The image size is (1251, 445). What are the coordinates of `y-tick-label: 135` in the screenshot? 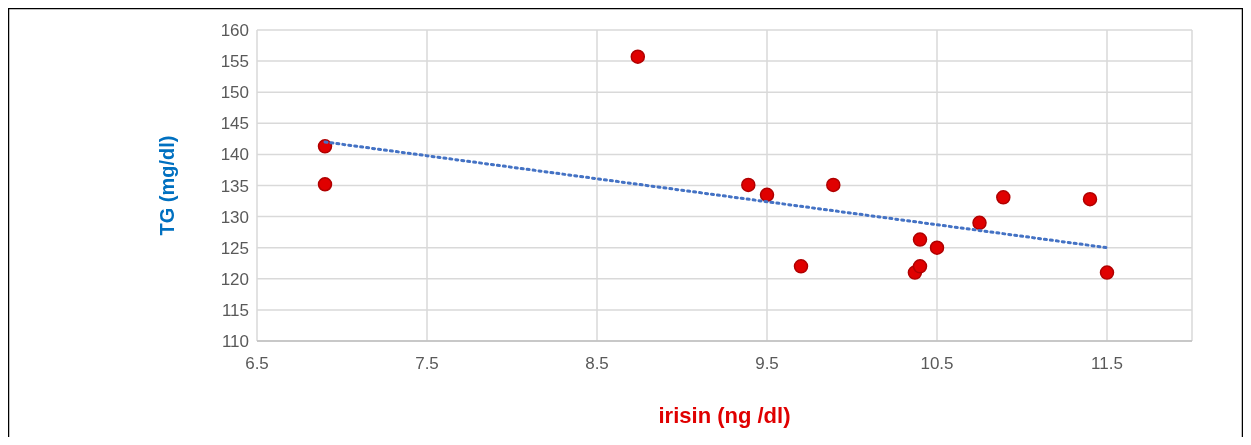 It's located at (234, 186).